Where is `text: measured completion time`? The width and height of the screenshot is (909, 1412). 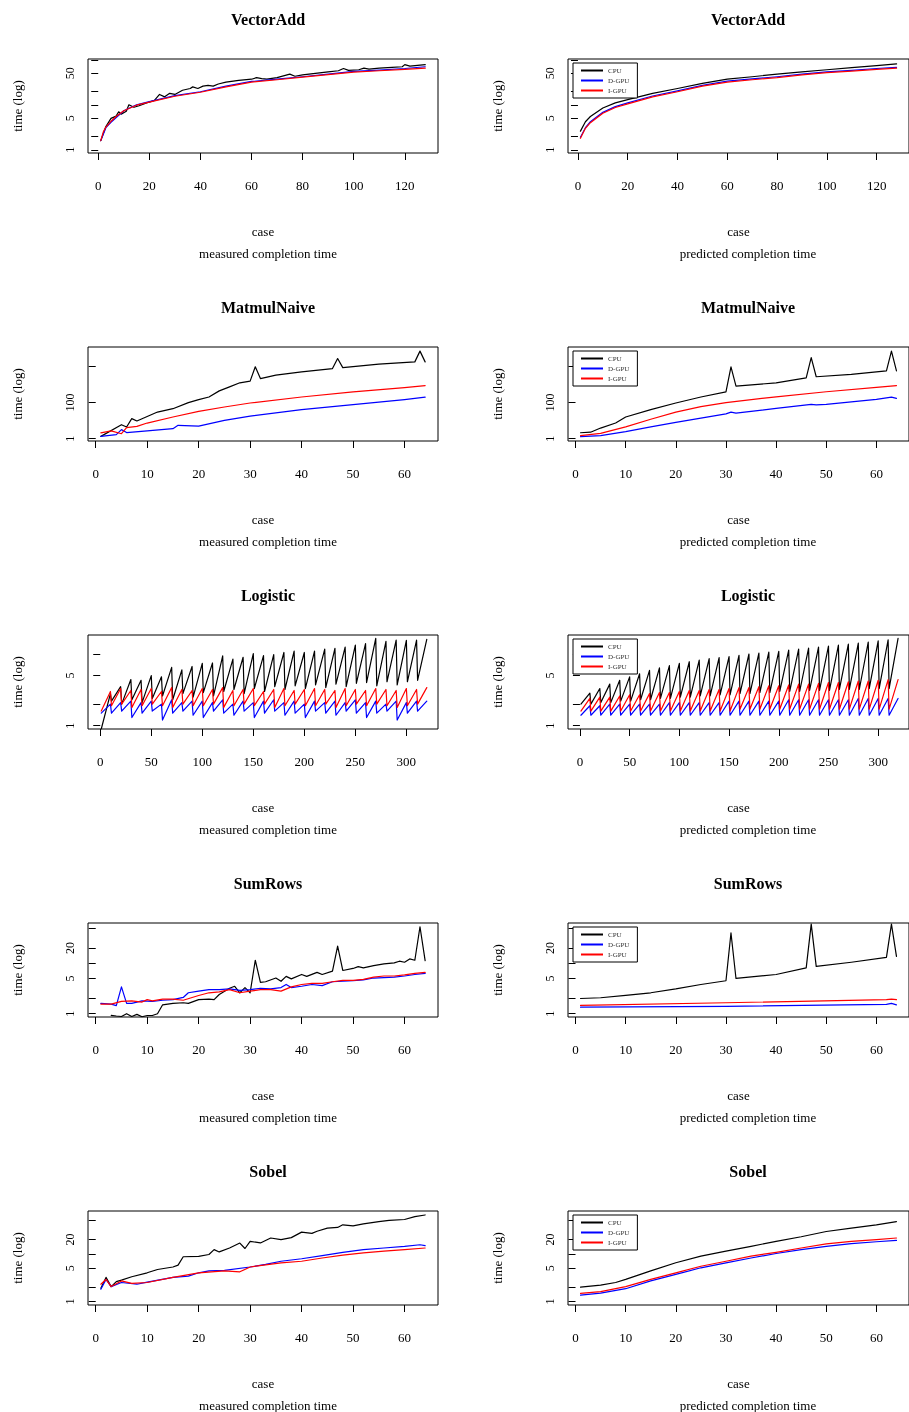 text: measured completion time is located at coordinates (268, 1405).